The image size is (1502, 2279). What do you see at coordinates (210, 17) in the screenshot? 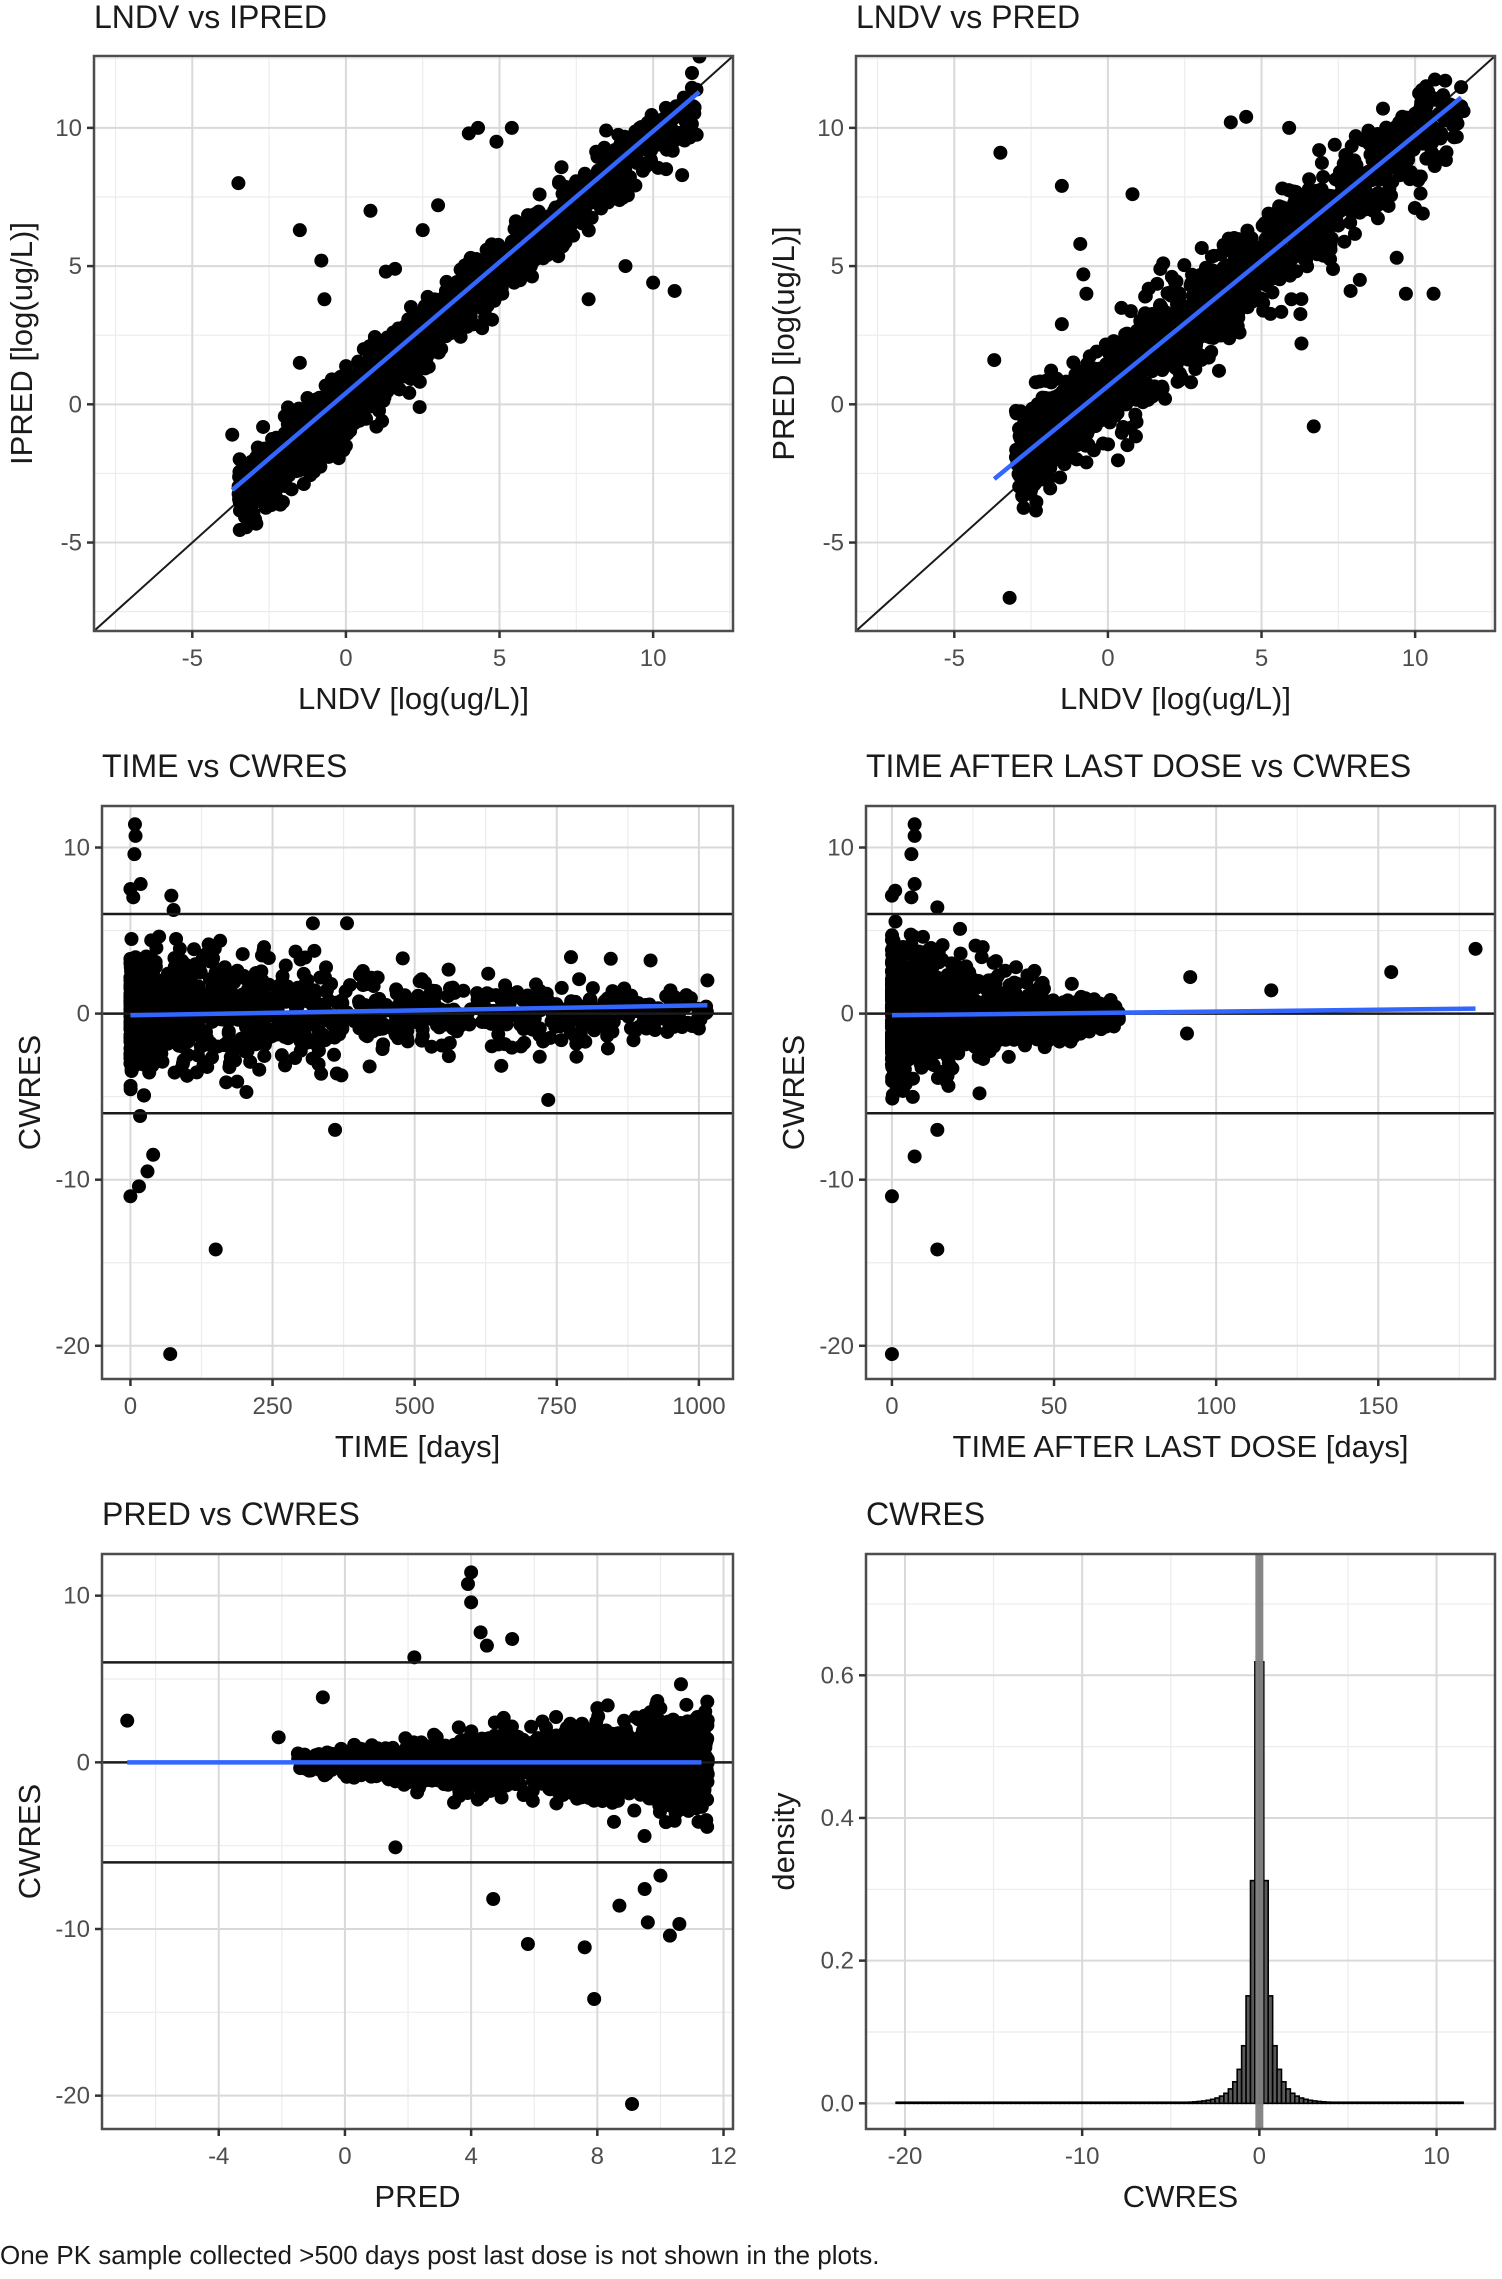
I see `chart-title: LNDV vs IPRED` at bounding box center [210, 17].